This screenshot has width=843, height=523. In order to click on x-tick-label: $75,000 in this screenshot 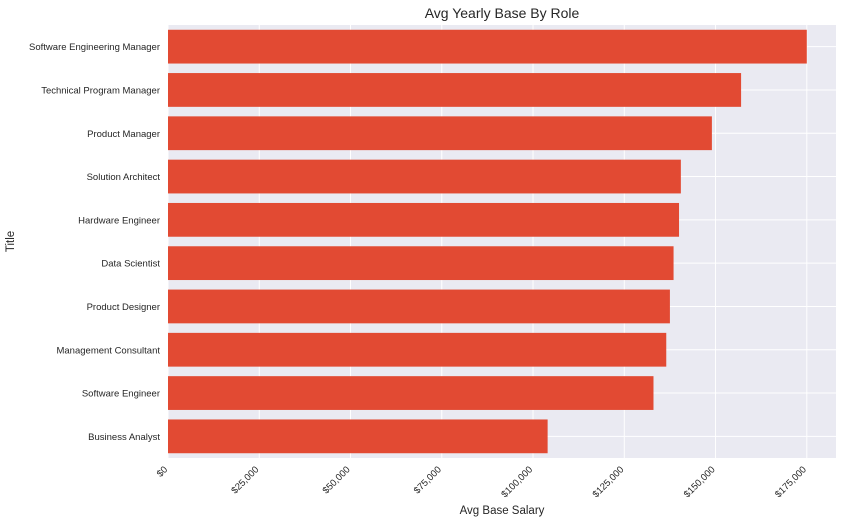, I will do `click(428, 480)`.